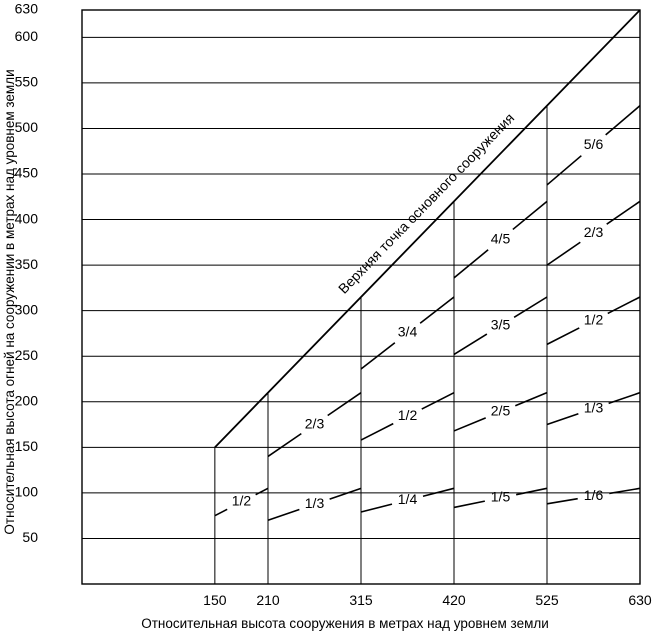  Describe the element at coordinates (30, 537) in the screenshot. I see `y-tick-label-50: 50` at that location.